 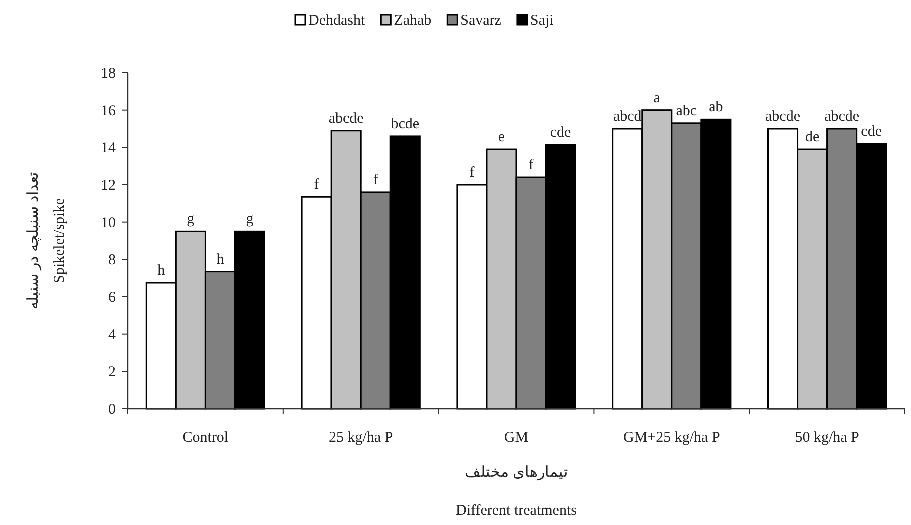 What do you see at coordinates (672, 438) in the screenshot?
I see `x-tick-label: GM+25 kg/ha P` at bounding box center [672, 438].